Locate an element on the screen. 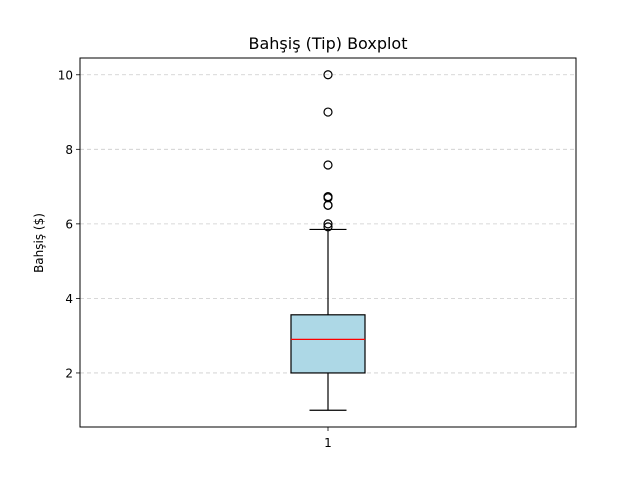 The image size is (640, 480). chart-title: Bahşiş (Tip) Boxplot is located at coordinates (328, 43).